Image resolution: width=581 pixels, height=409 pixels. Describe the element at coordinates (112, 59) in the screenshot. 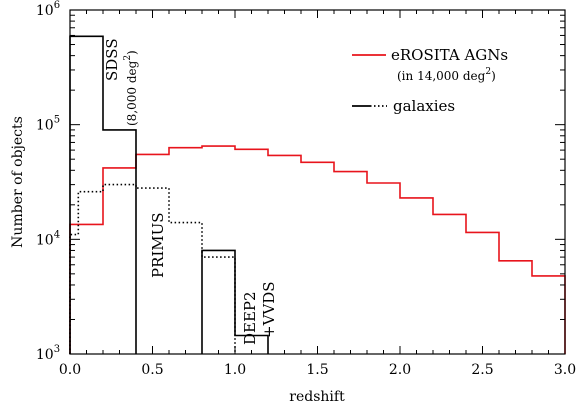

I see `annotation-sdss: SDSS` at that location.